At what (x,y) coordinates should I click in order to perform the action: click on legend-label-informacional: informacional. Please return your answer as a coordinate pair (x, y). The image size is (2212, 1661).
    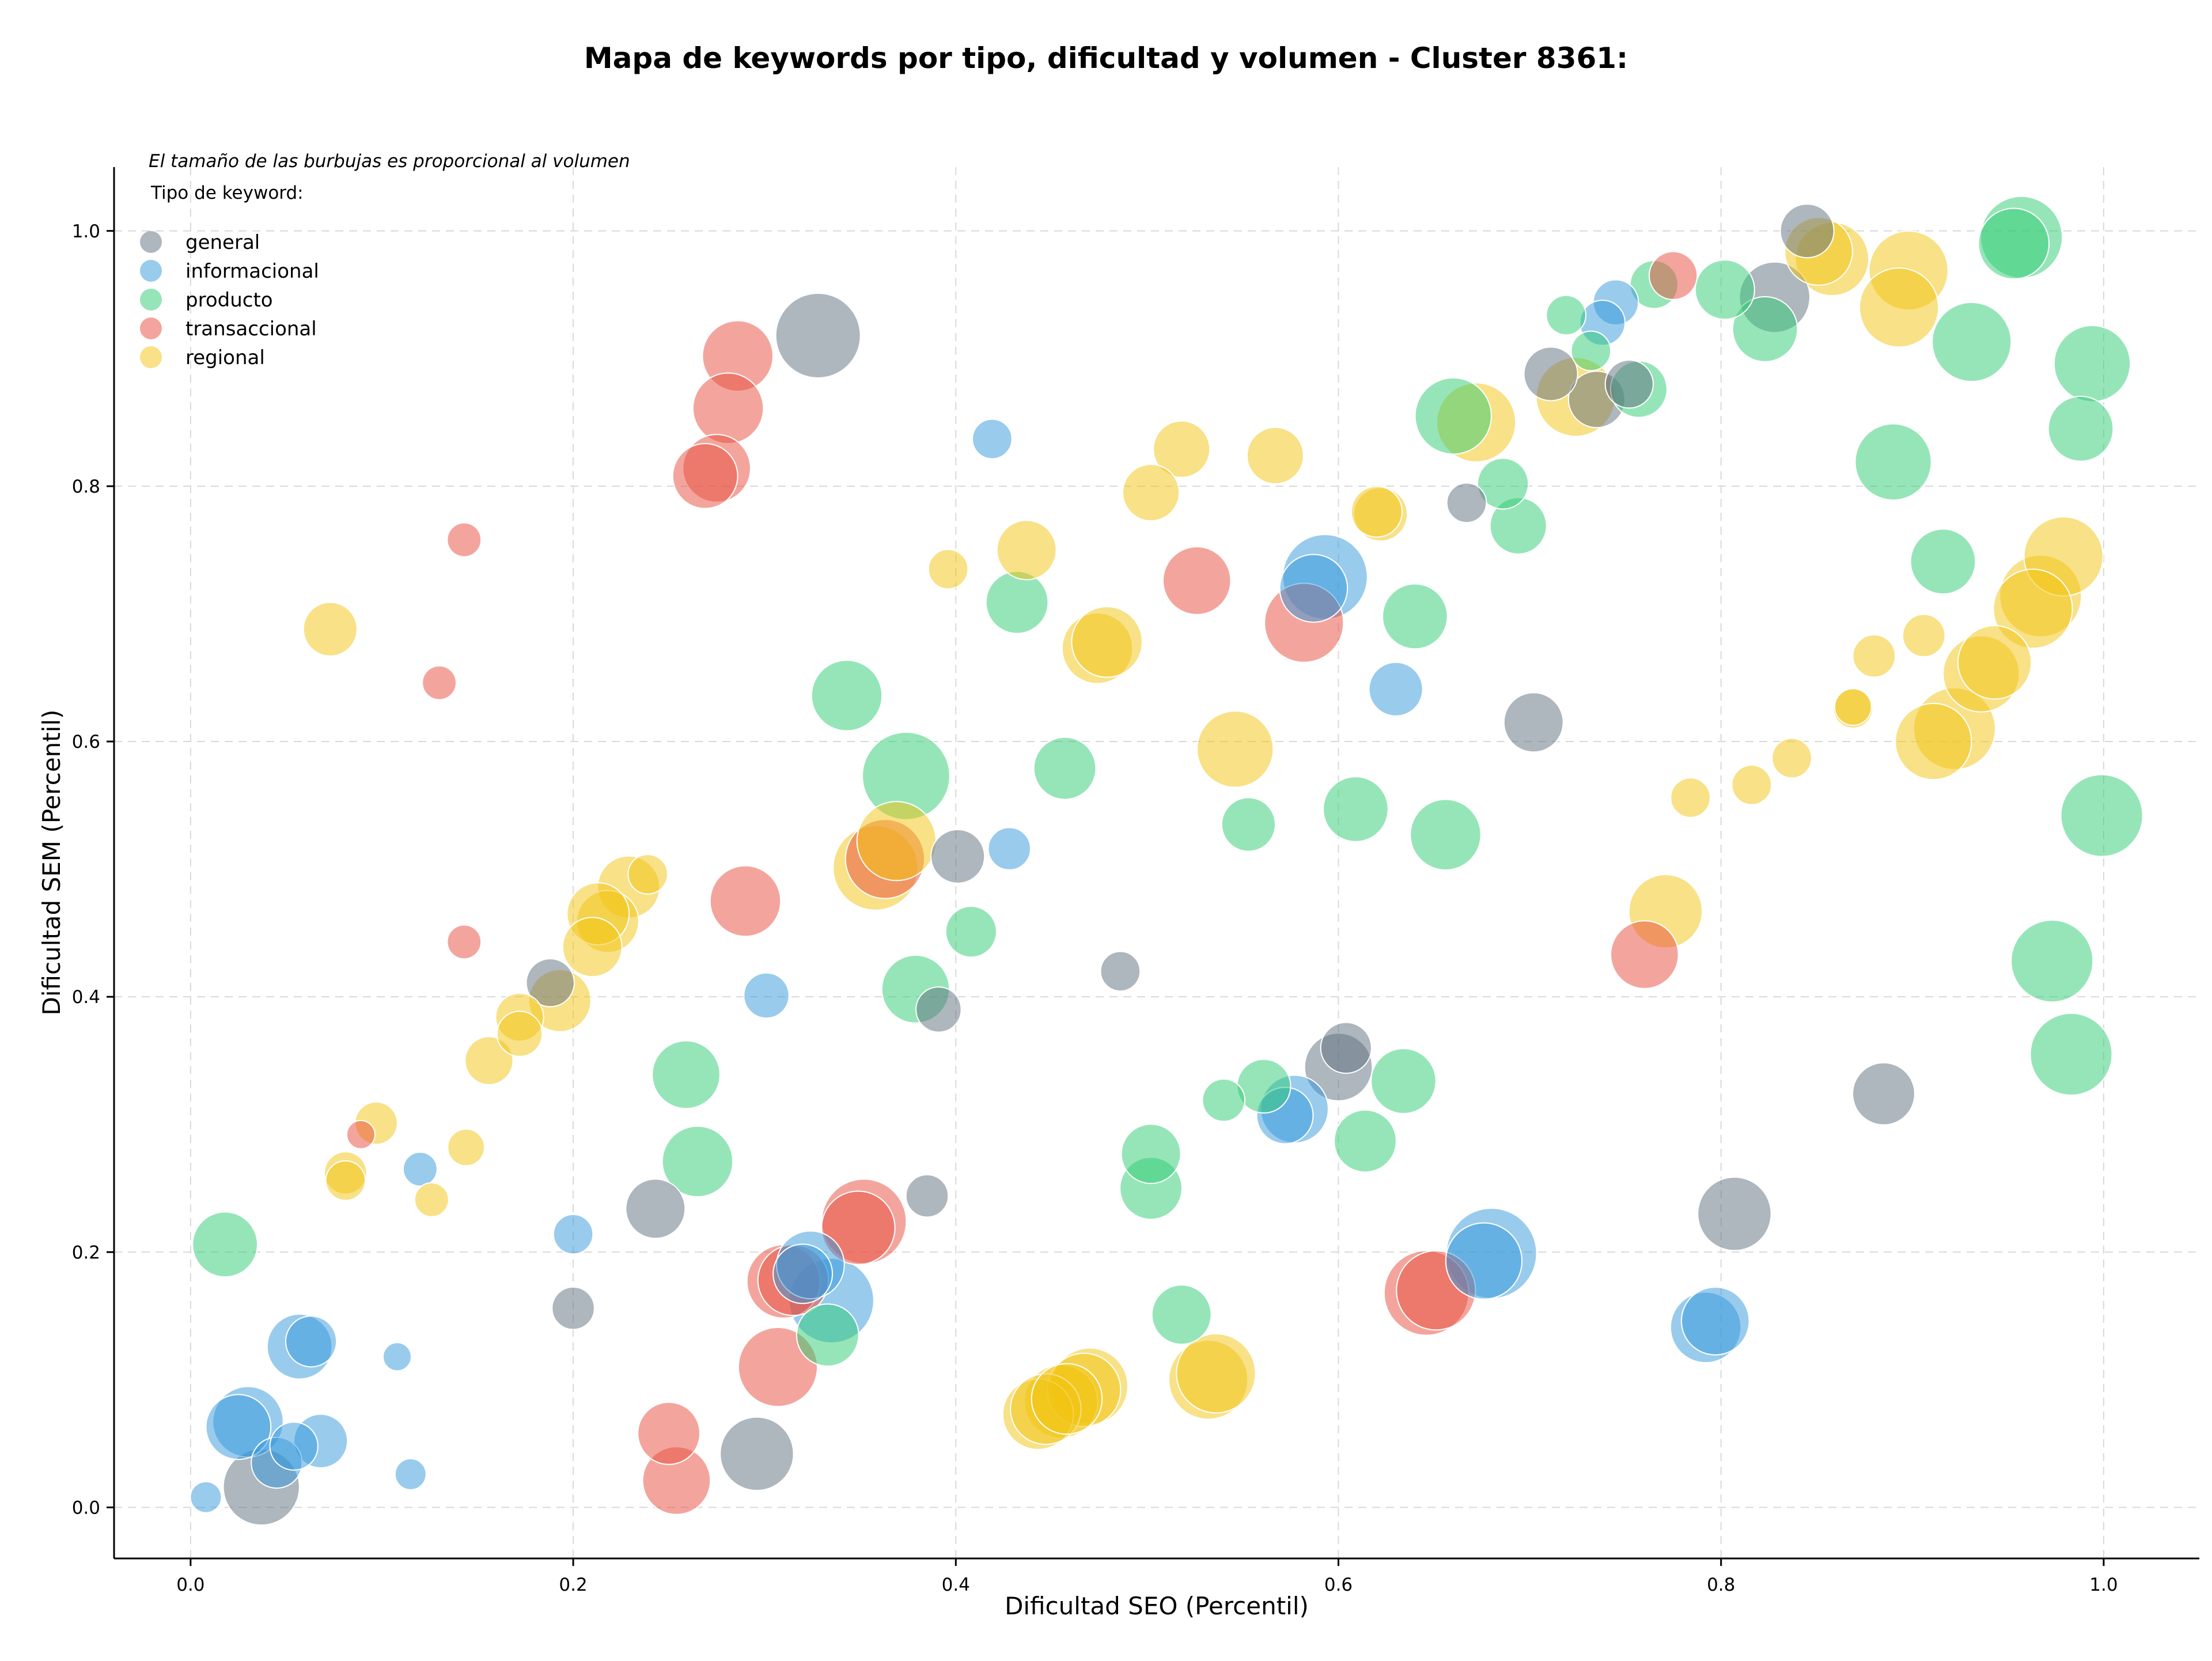
    Looking at the image, I should click on (252, 271).